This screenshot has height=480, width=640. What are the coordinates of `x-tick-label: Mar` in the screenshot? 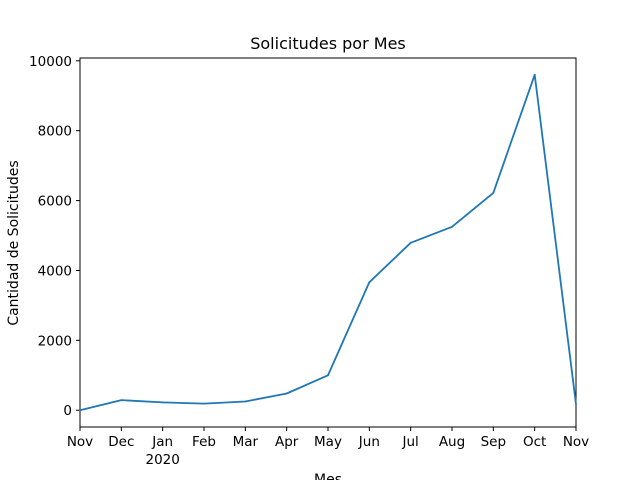 It's located at (246, 442).